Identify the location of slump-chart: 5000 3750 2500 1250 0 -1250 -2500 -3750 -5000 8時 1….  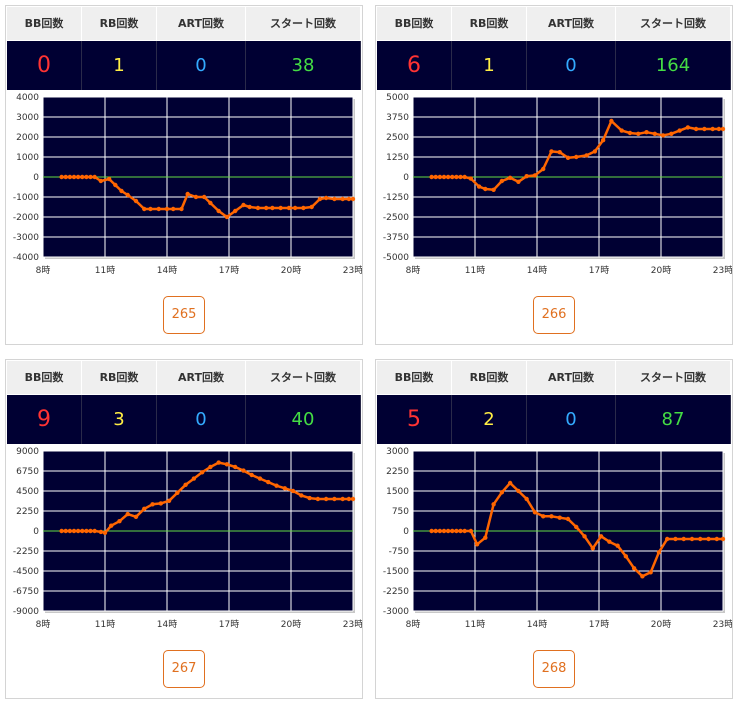
(557, 184).